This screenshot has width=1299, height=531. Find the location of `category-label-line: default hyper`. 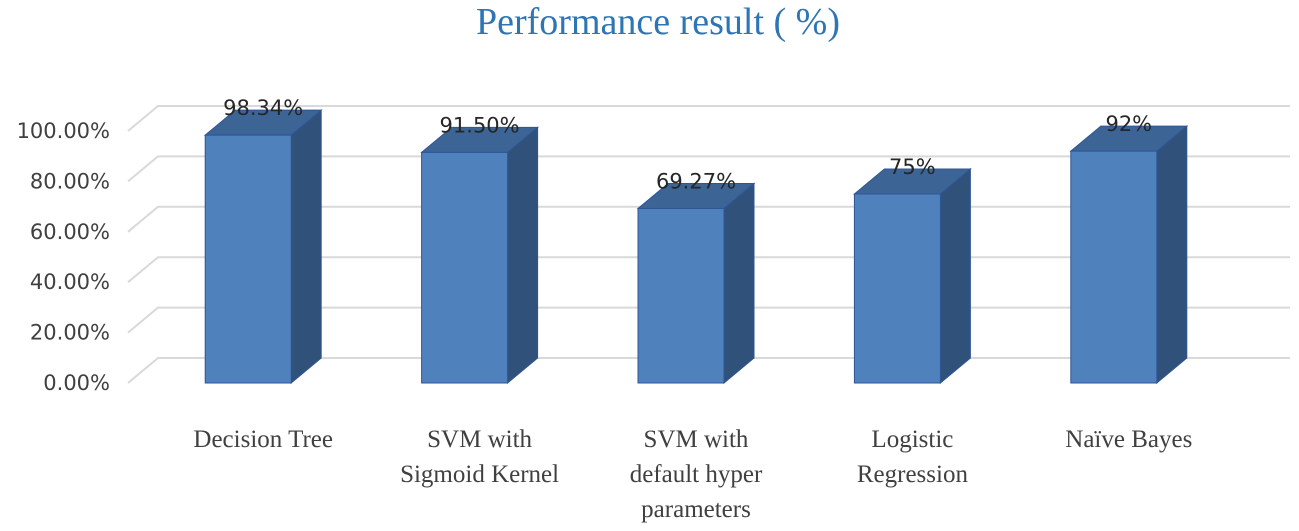

category-label-line: default hyper is located at coordinates (696, 474).